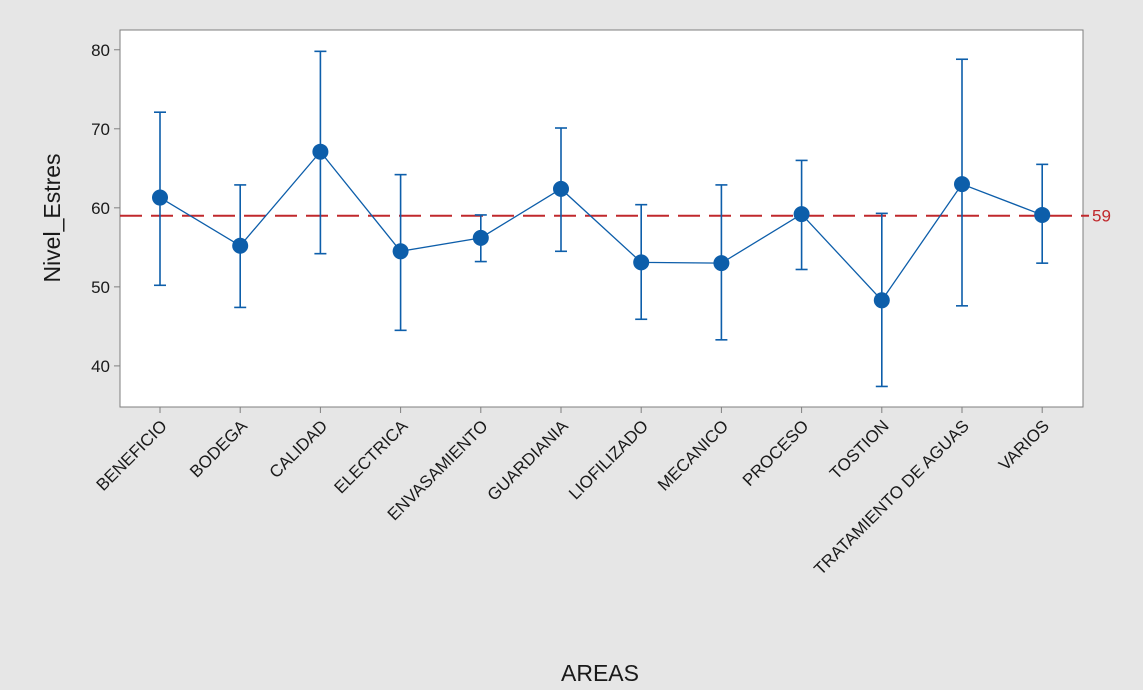 The image size is (1143, 690). What do you see at coordinates (608, 459) in the screenshot?
I see `x-tick-label: LIOFILIZADO` at bounding box center [608, 459].